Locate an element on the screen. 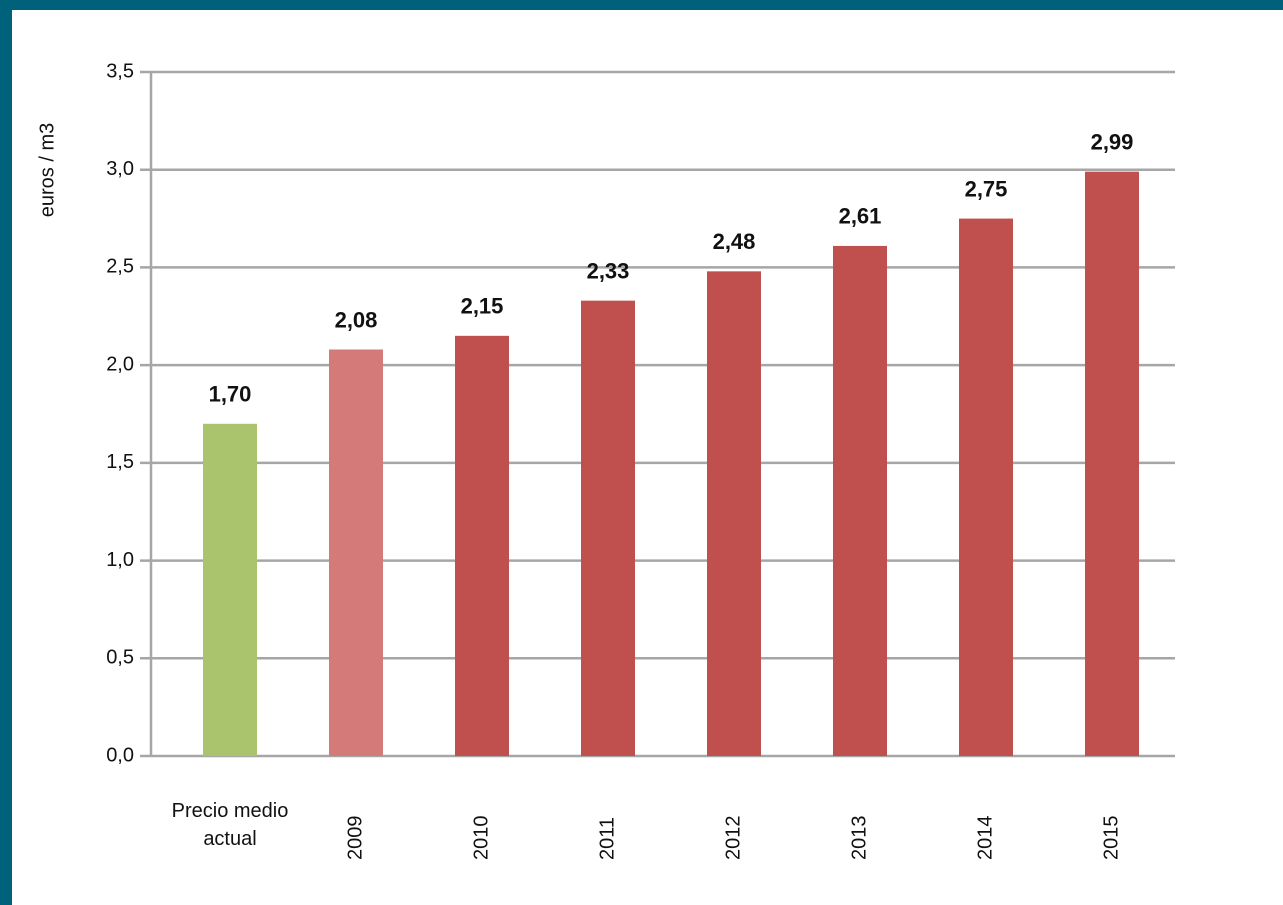  value-label: 2,61 is located at coordinates (860, 216).